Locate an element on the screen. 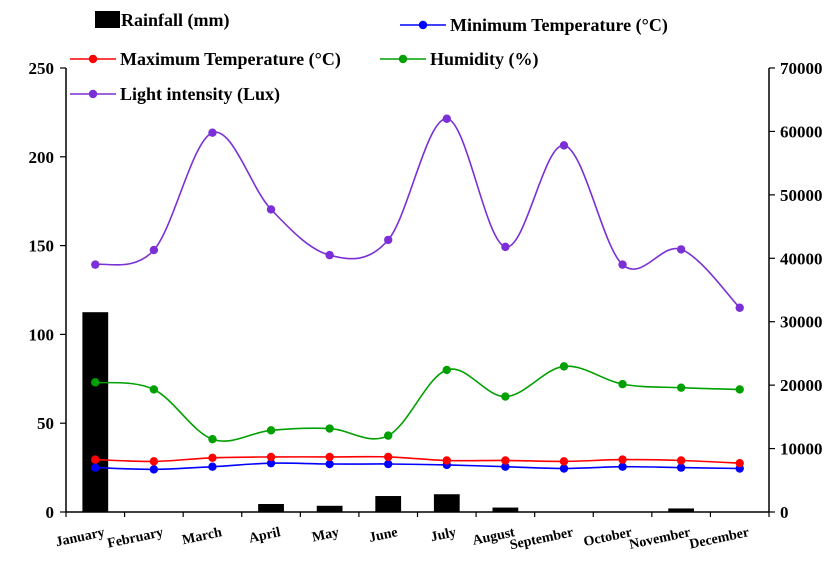  right-tick-label: 40000 is located at coordinates (801, 258).